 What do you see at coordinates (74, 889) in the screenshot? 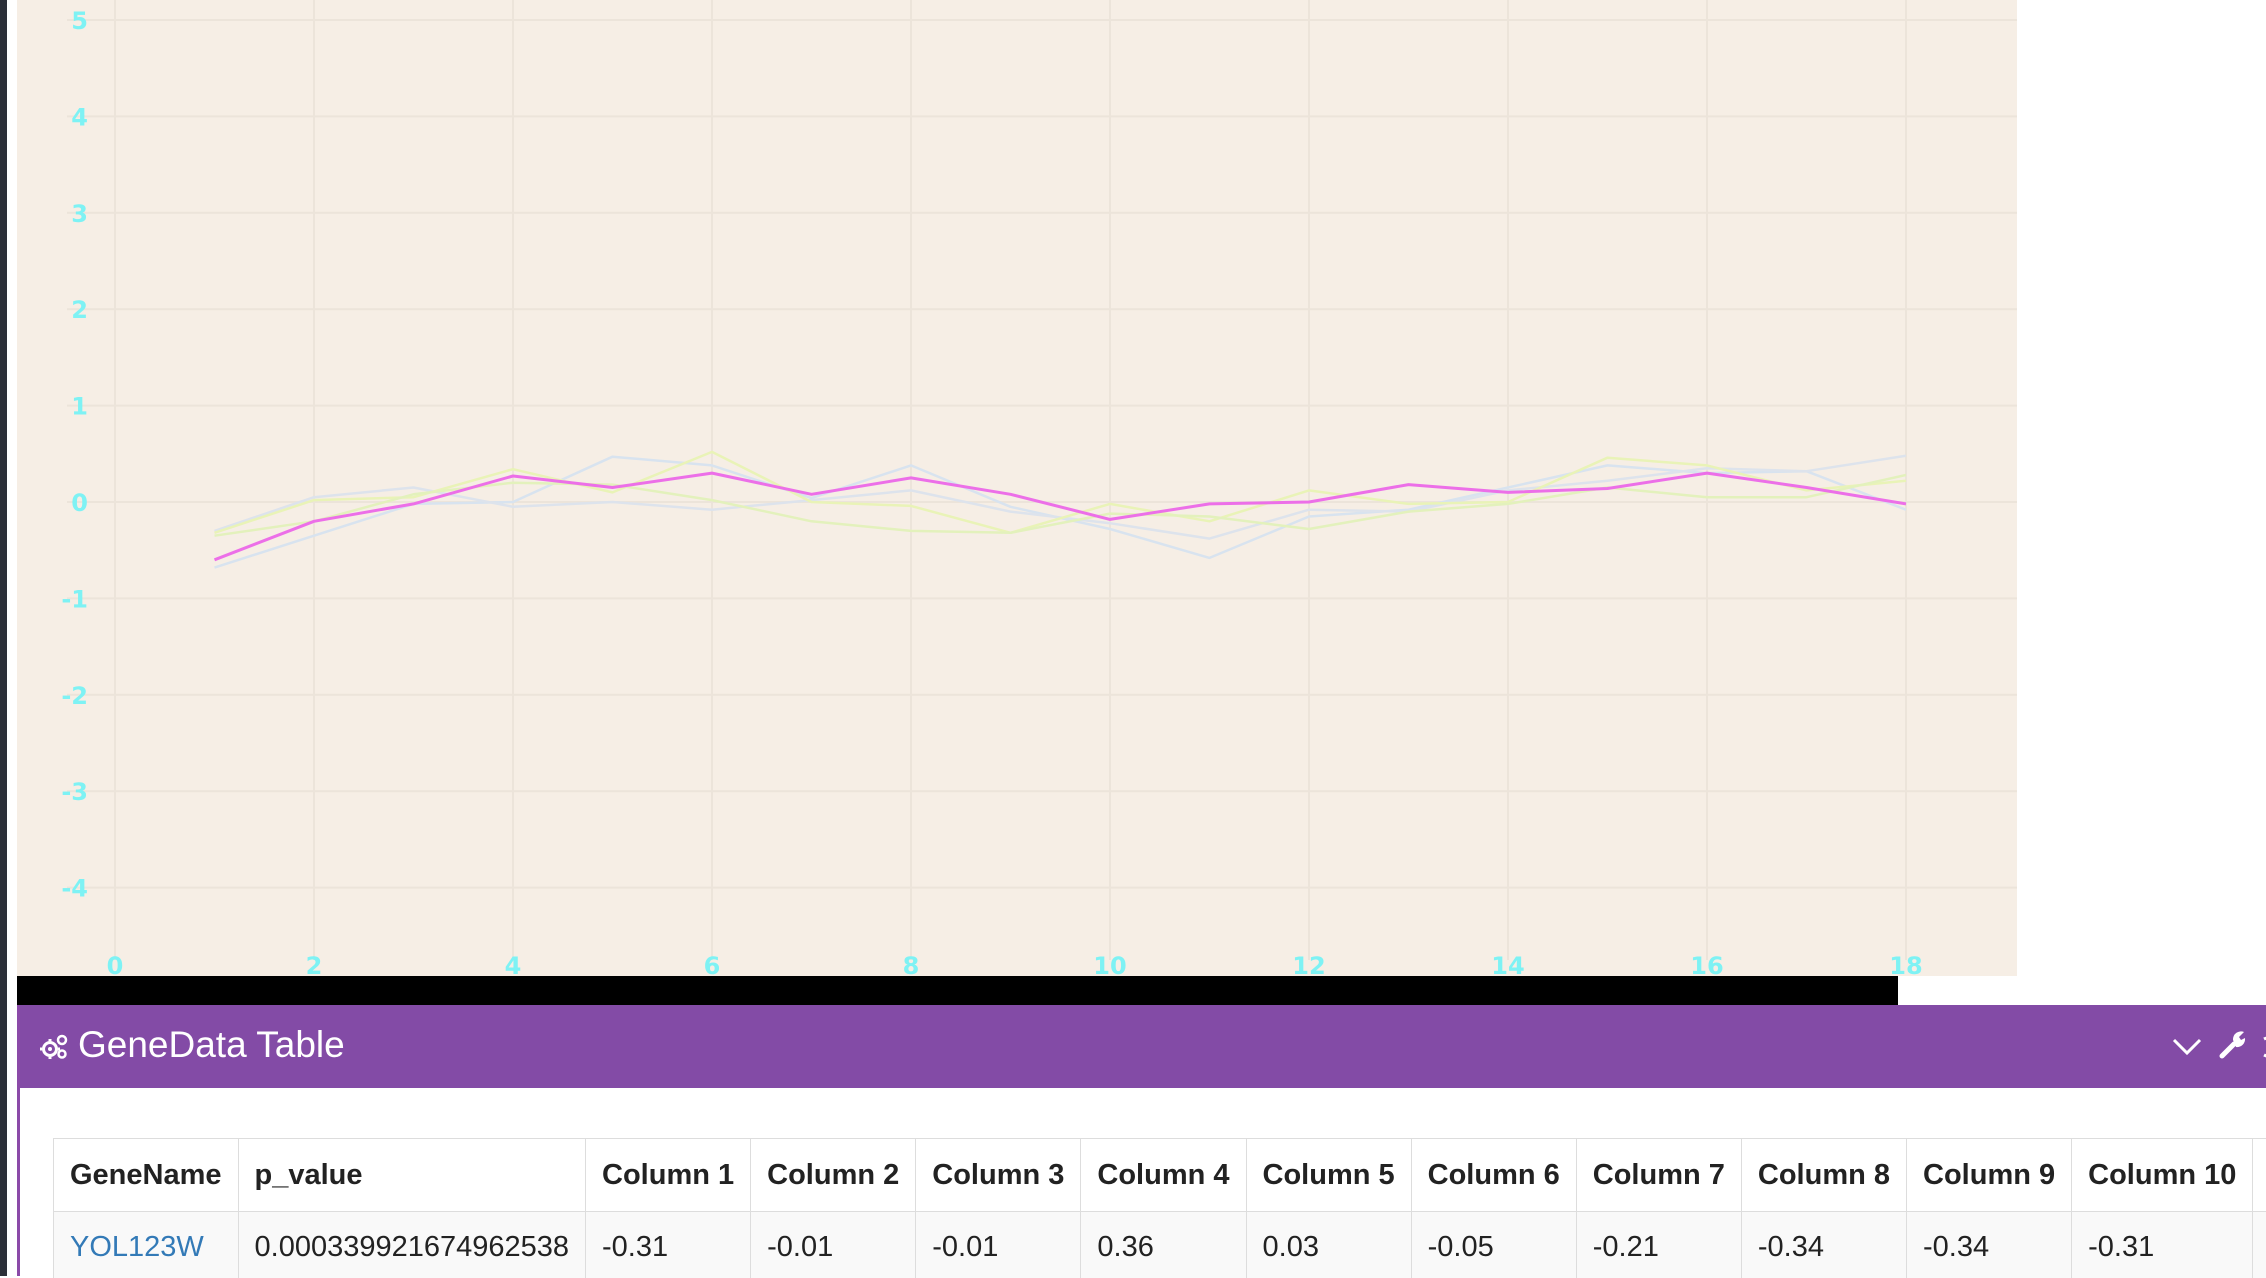
I see `y-tick-label: -4` at bounding box center [74, 889].